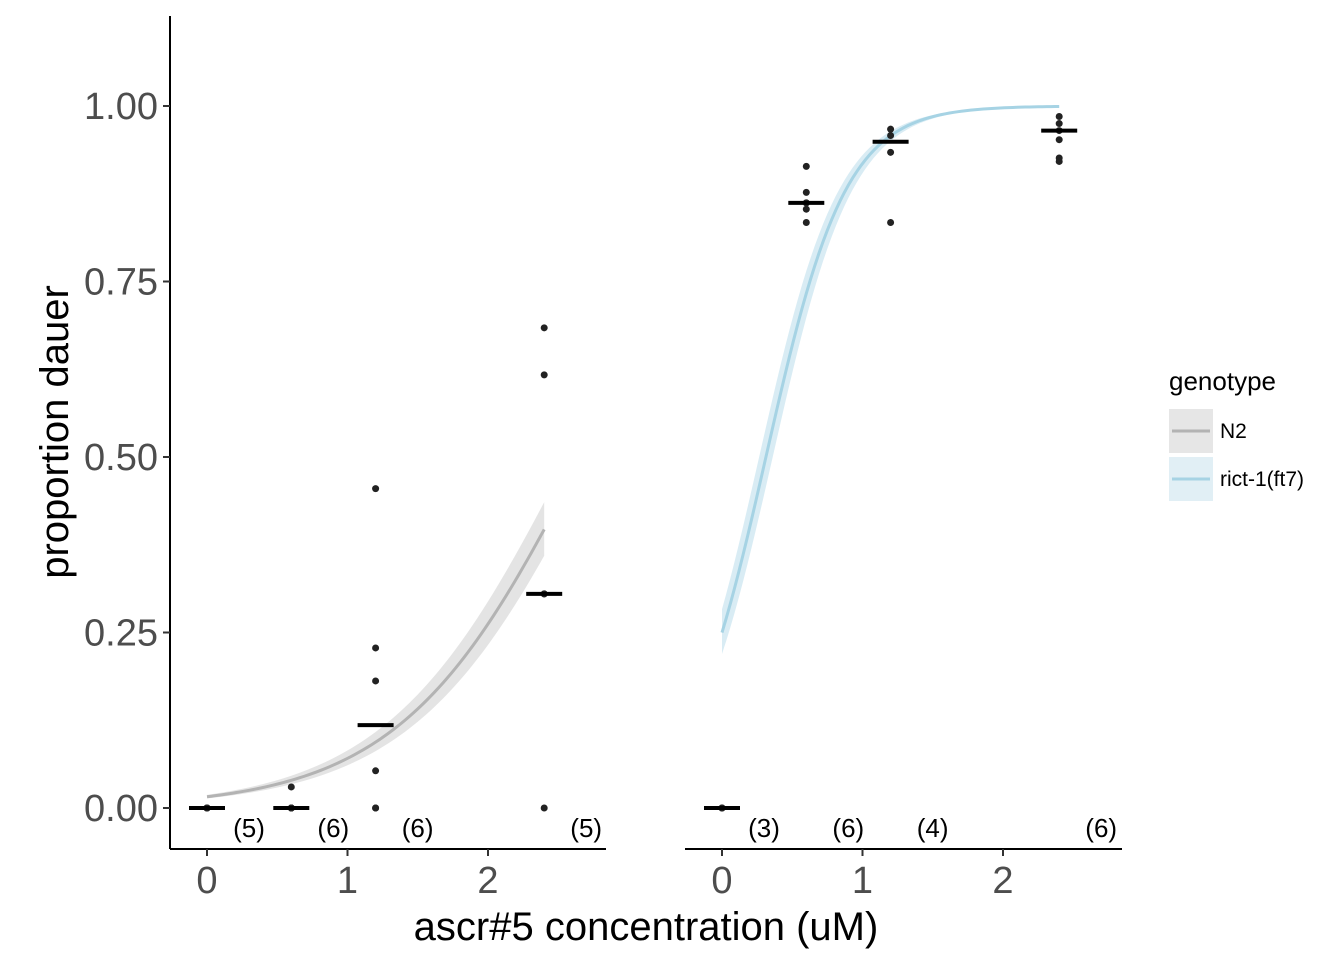  I want to click on y-tick-label: 0.25, so click(121, 634).